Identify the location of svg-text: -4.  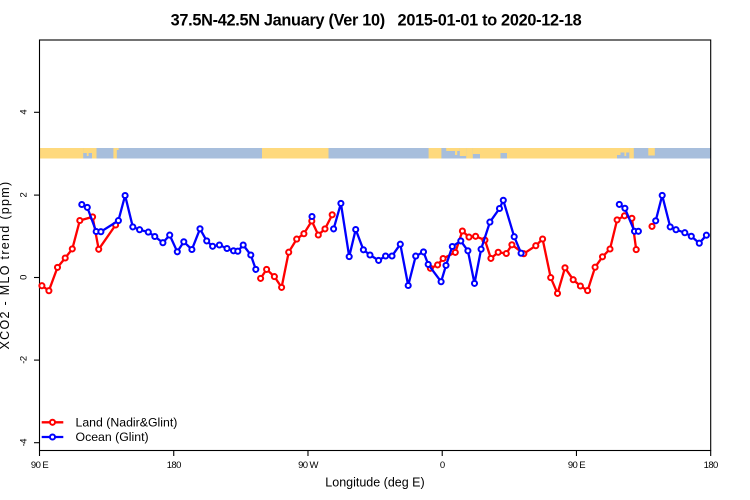
(24, 443).